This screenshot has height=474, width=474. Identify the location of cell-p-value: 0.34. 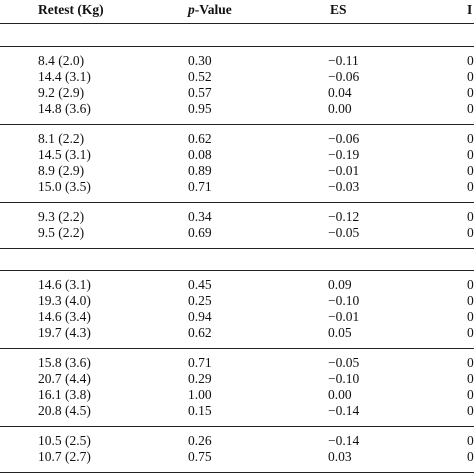
(200, 216).